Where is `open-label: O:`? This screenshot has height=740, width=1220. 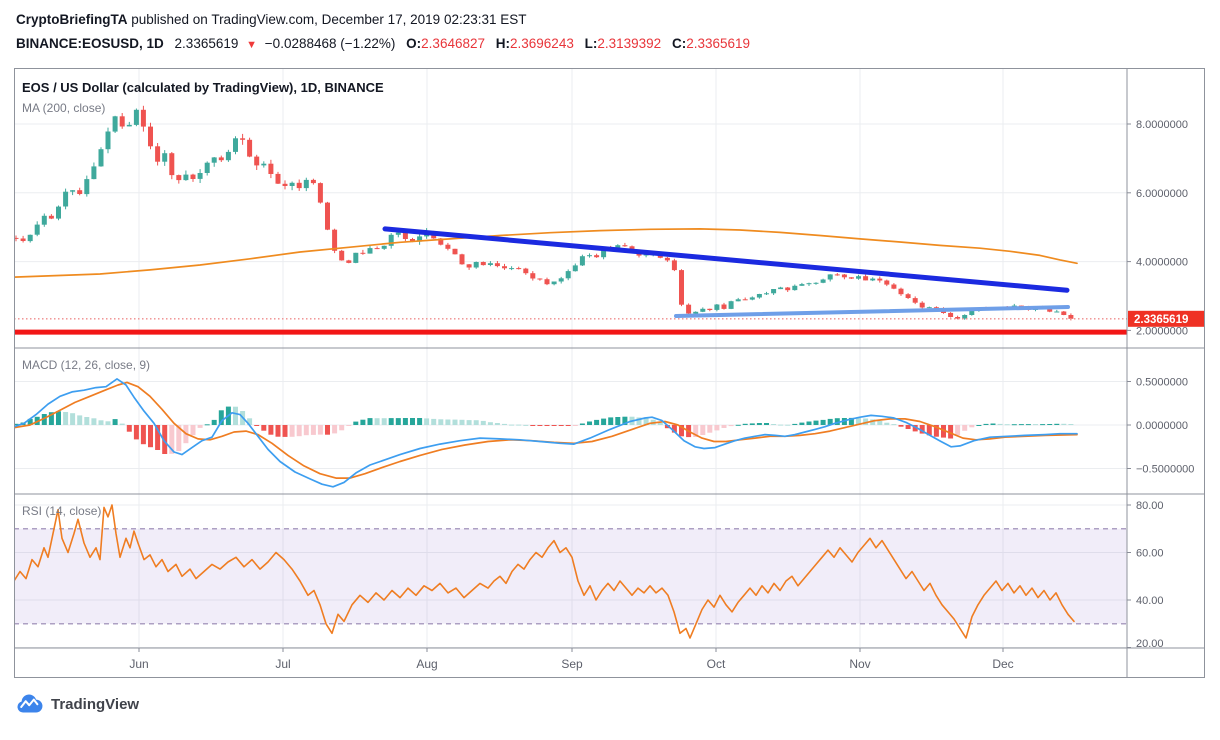
open-label: O: is located at coordinates (414, 43).